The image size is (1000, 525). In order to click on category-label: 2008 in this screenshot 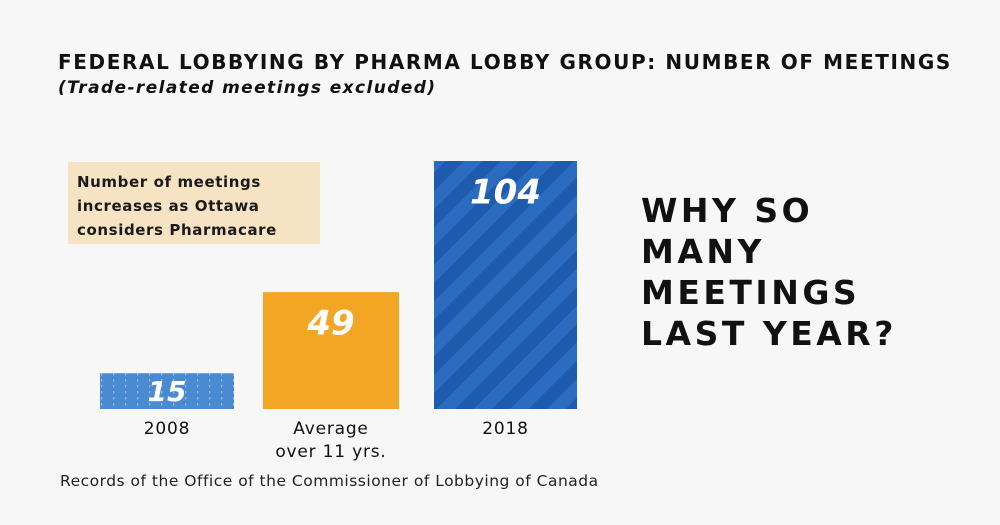, I will do `click(167, 429)`.